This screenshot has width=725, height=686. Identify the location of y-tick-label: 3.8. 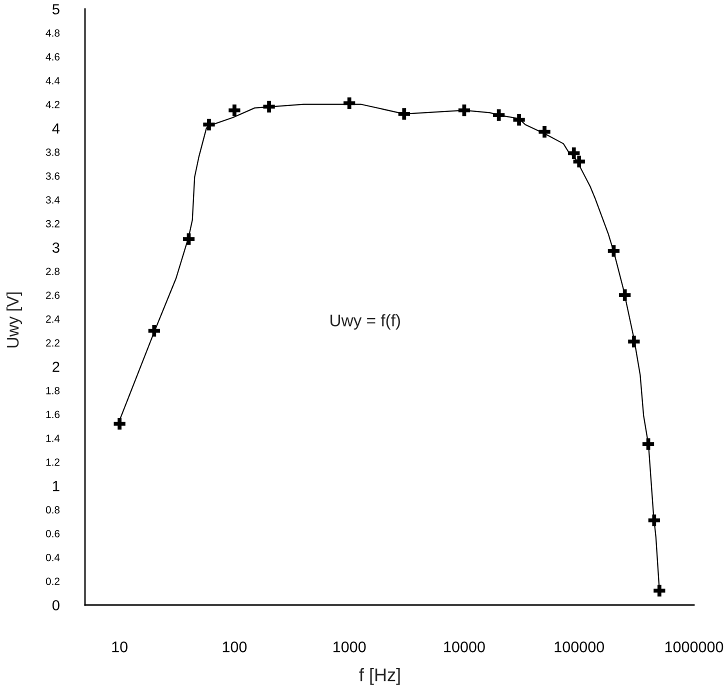
(53, 152).